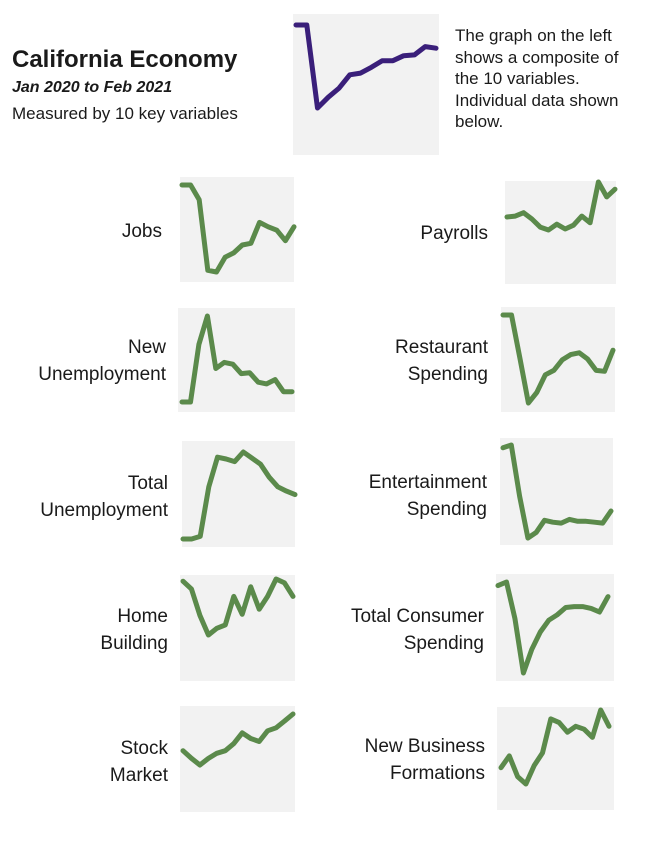  I want to click on jobs-label: Jobs, so click(142, 231).